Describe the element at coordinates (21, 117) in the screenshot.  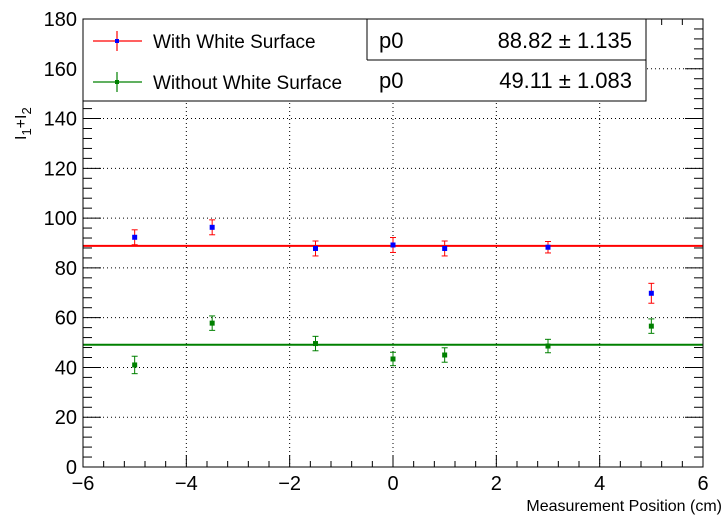
I see `y-axis-title-base-2: I` at that location.